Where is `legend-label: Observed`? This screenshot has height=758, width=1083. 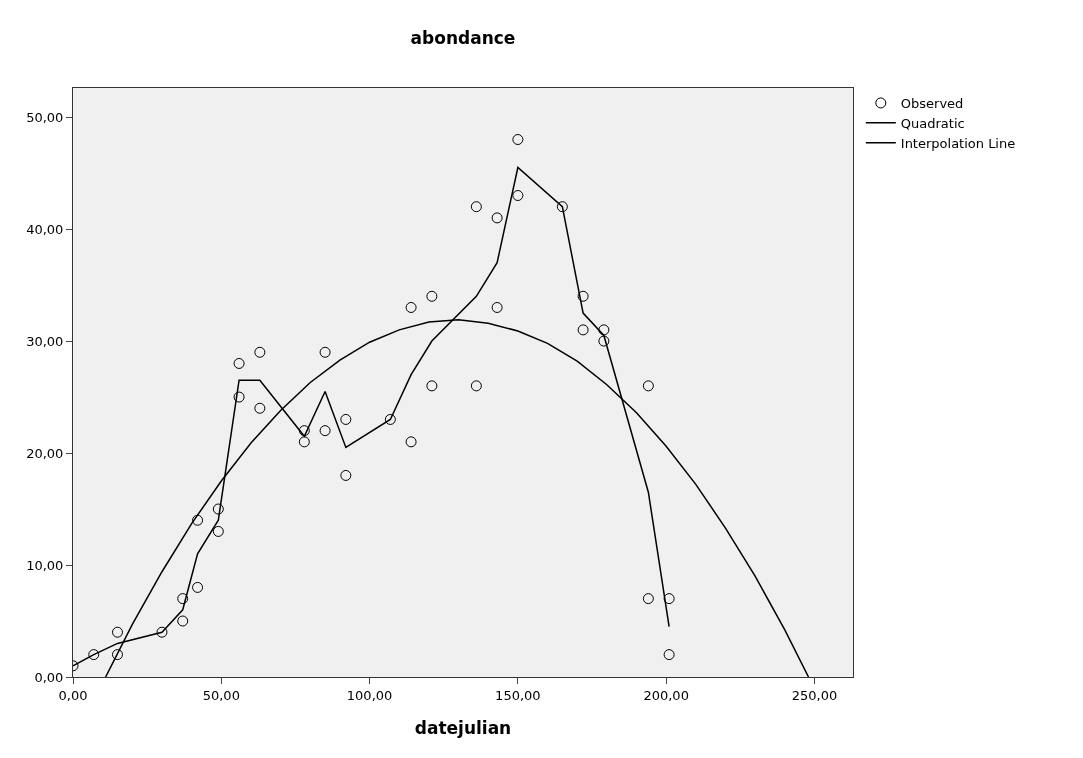 legend-label: Observed is located at coordinates (932, 104).